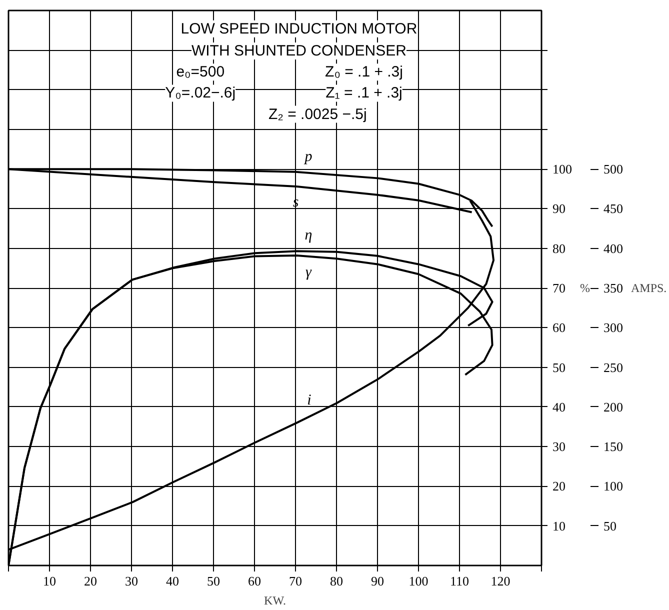  I want to click on series-label: γ, so click(309, 272).